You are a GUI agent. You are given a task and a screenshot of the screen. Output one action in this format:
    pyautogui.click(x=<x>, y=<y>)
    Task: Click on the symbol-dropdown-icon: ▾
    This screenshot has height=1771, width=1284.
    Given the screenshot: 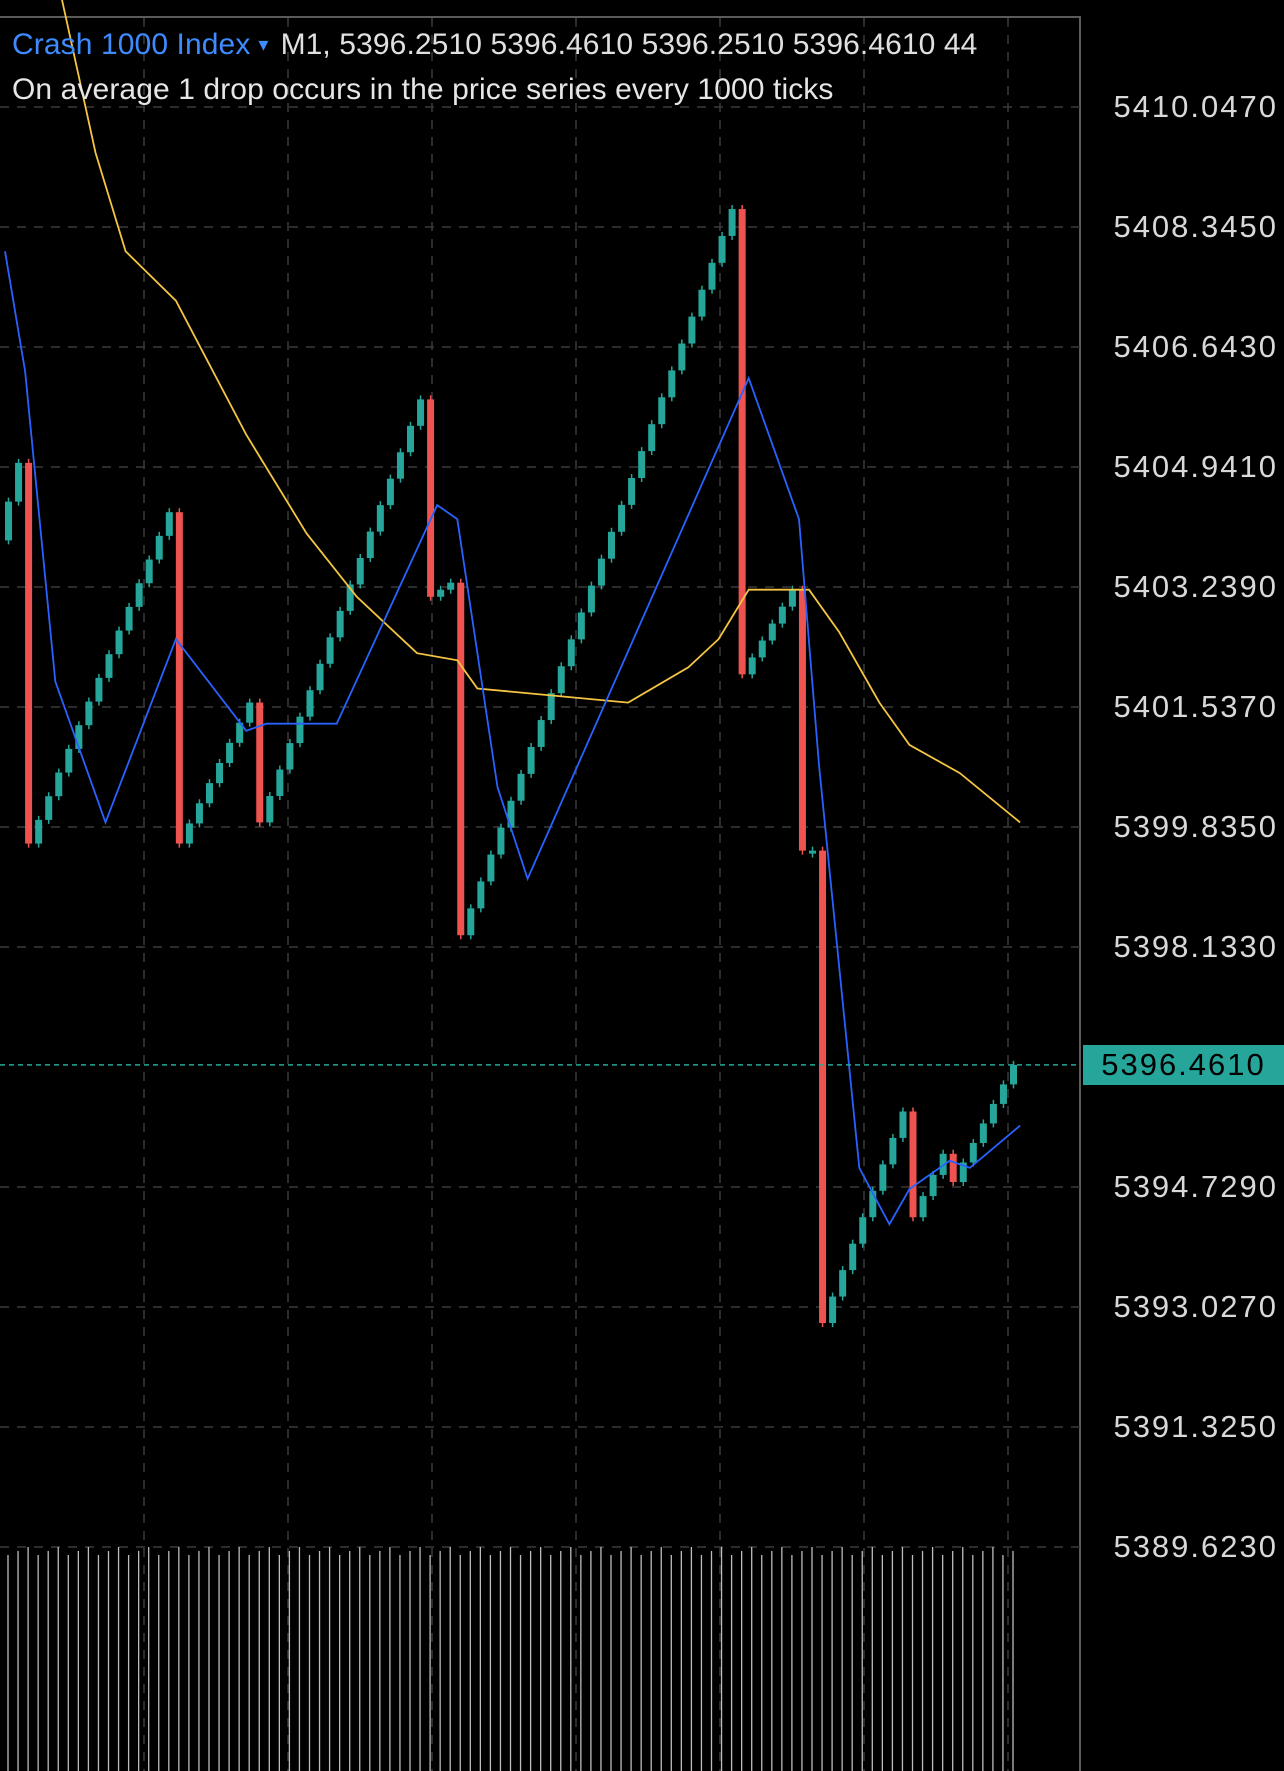 What is the action you would take?
    pyautogui.click(x=263, y=45)
    